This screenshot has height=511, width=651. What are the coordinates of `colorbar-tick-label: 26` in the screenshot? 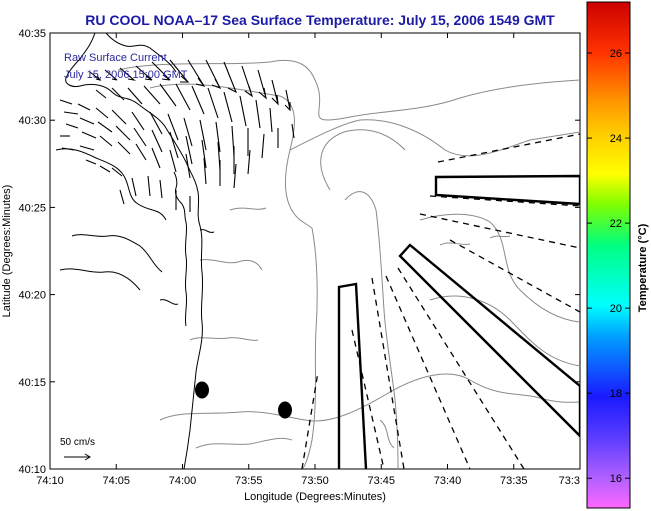 It's located at (616, 54).